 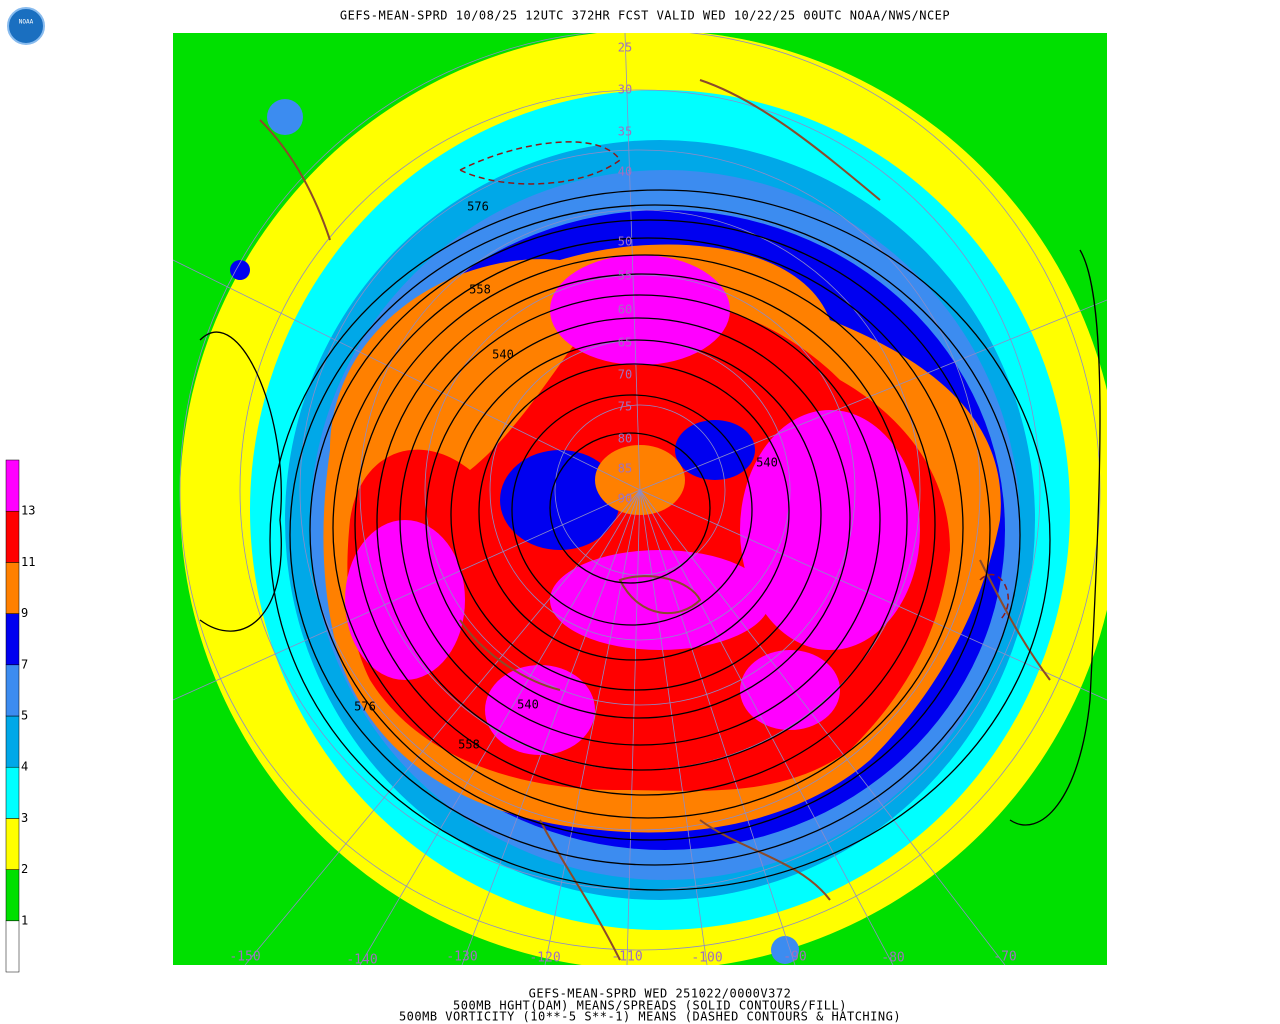 I want to click on colorbar-label: 3, so click(x=24, y=818).